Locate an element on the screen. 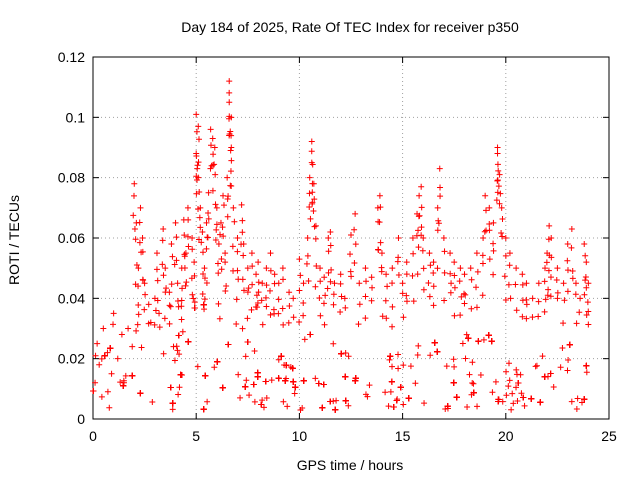 The height and width of the screenshot is (480, 640). y-tick-label: 0.08 is located at coordinates (71, 178).